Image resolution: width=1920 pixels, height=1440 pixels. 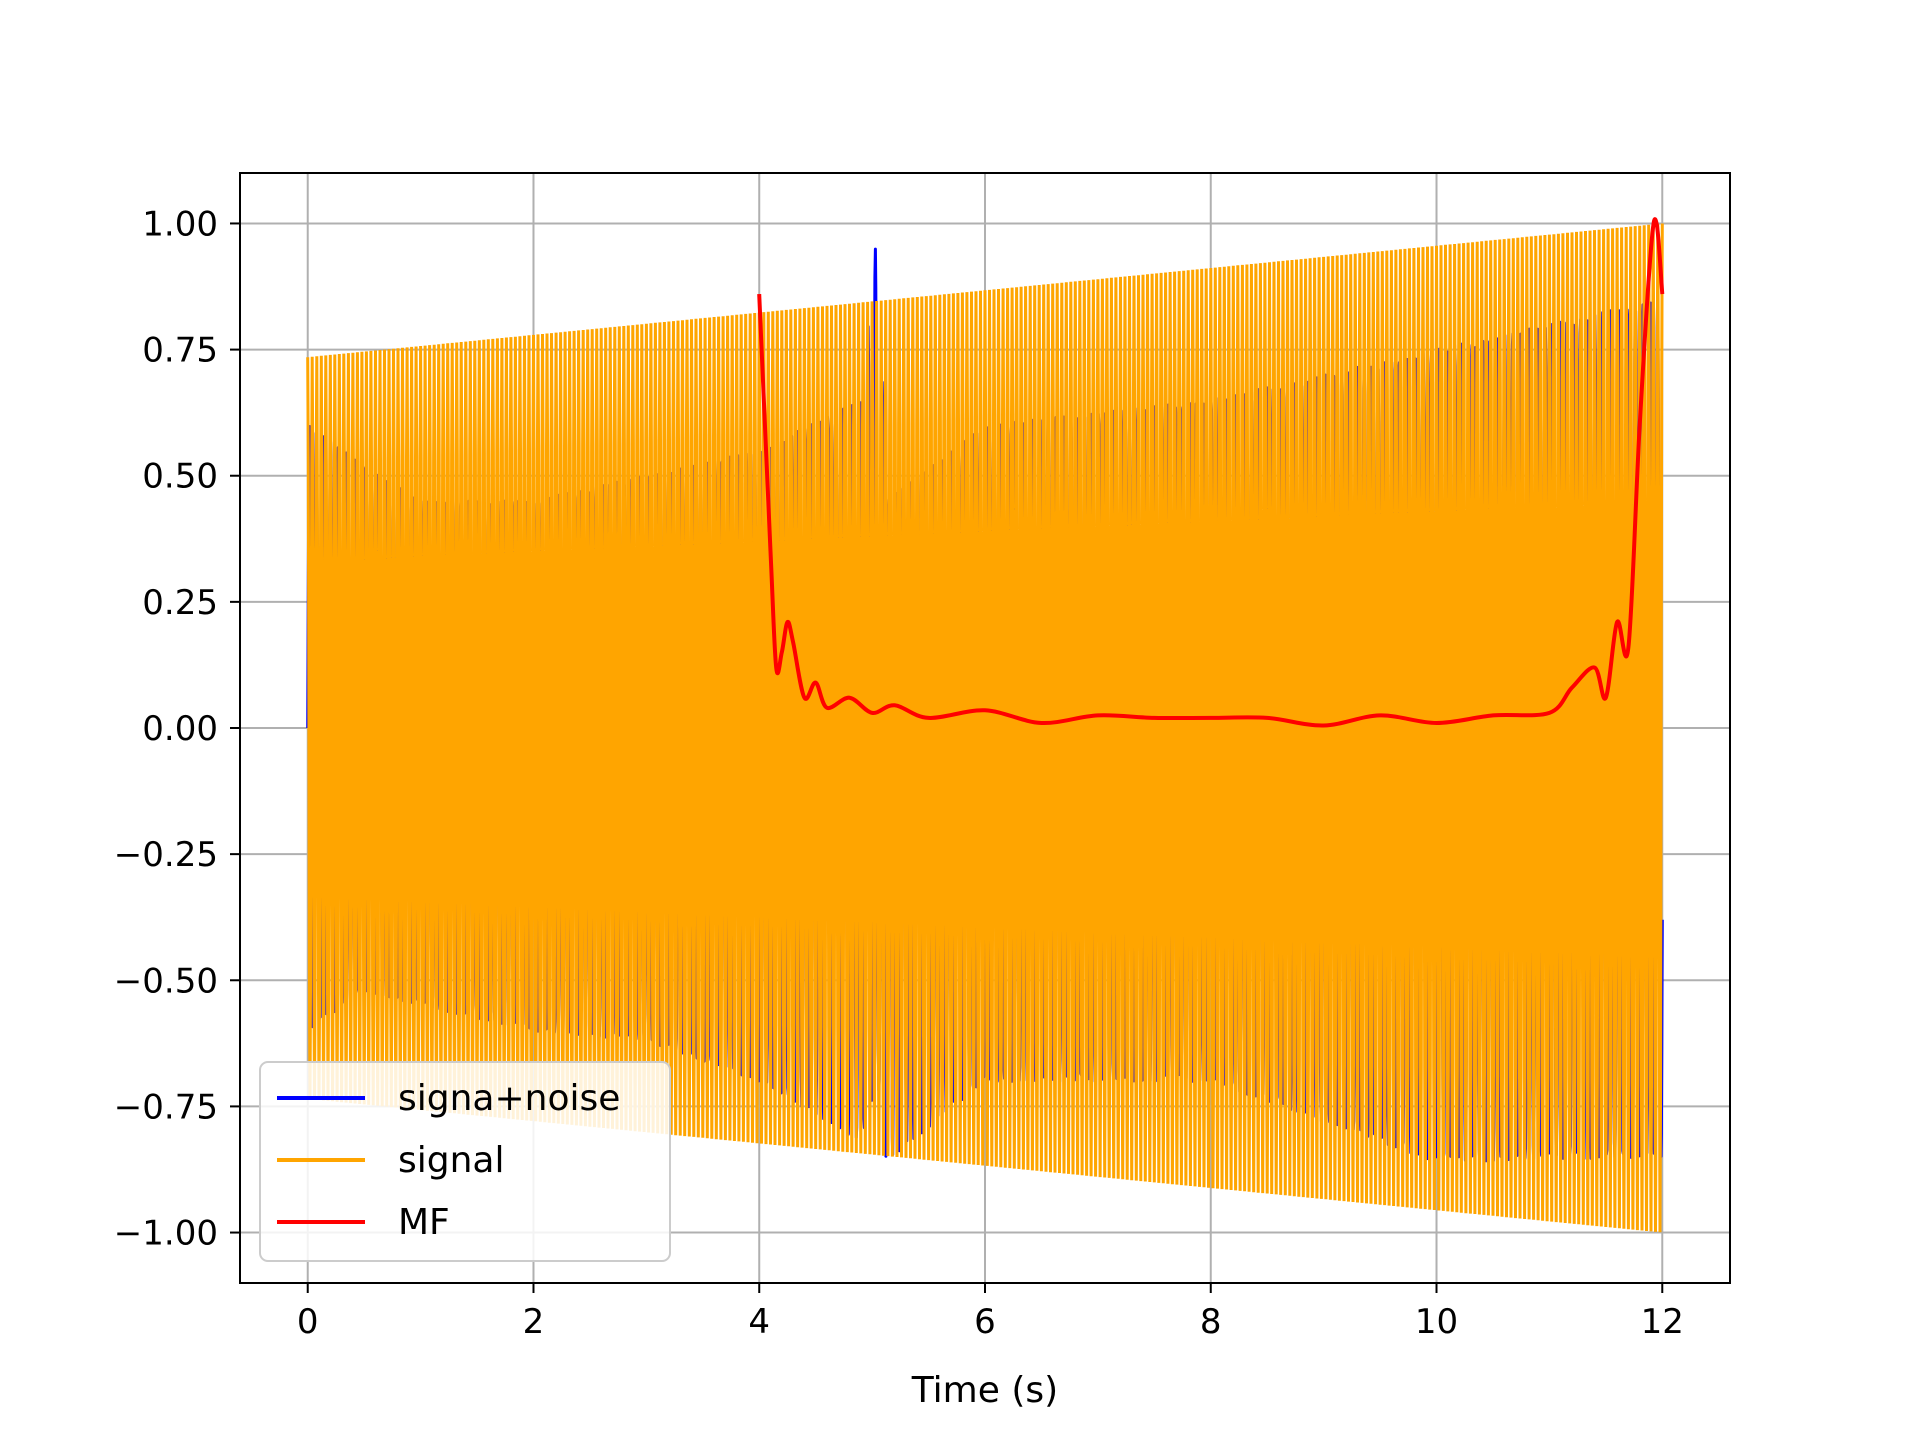 I want to click on y-tick-label: 0.50, so click(x=180, y=477).